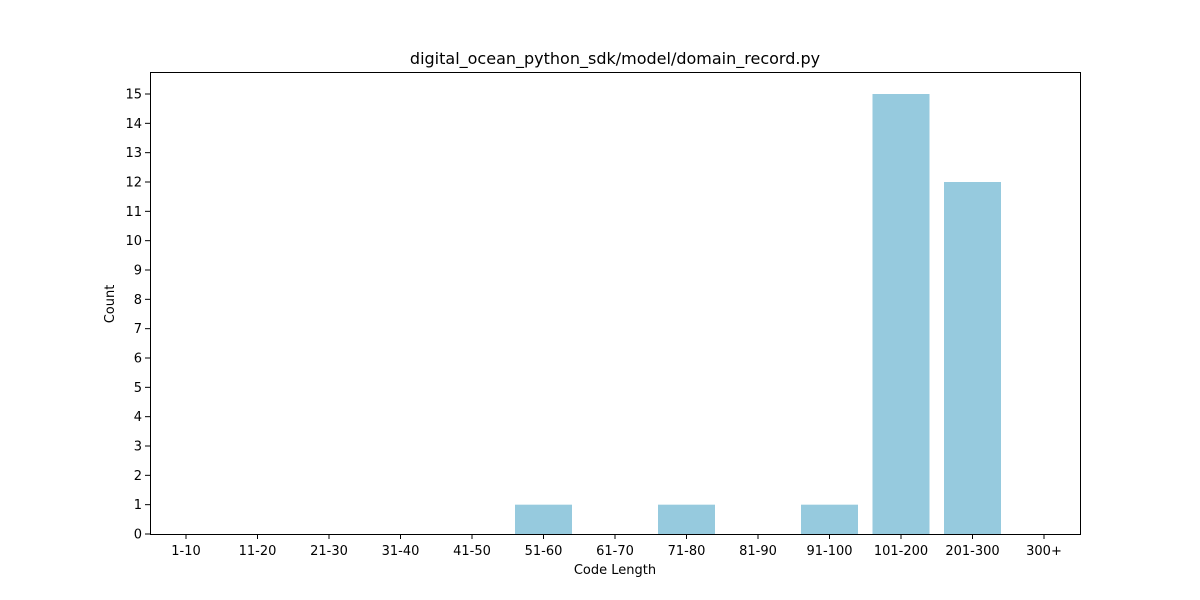  I want to click on y-tick-label: 11, so click(133, 212).